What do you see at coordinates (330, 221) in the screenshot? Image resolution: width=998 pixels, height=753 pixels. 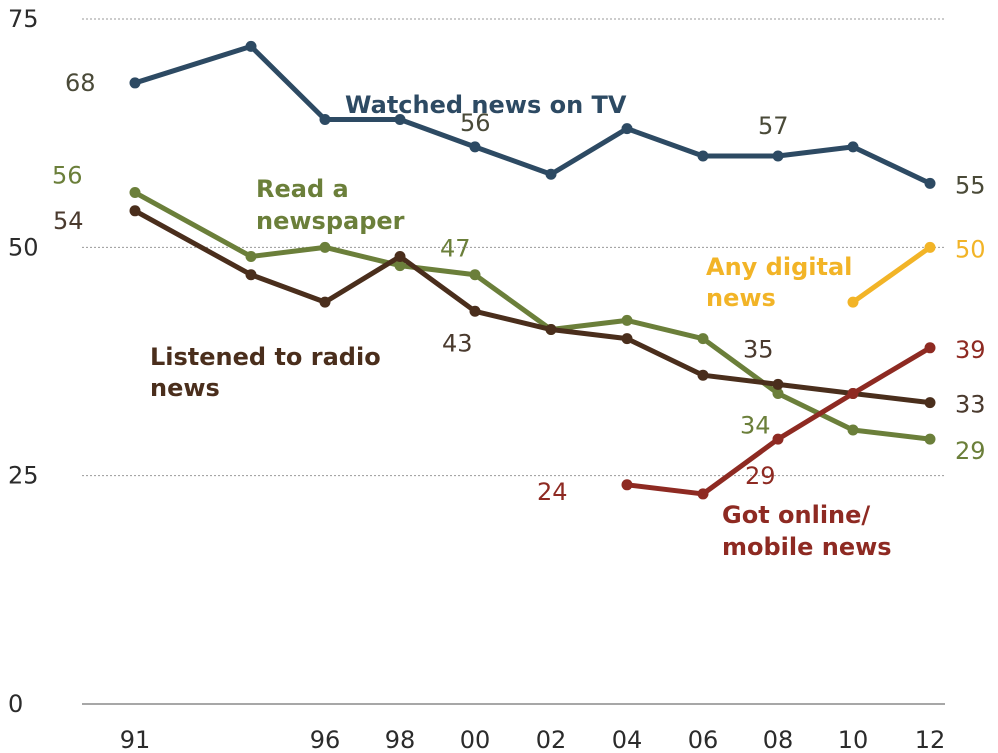 I see `series-name-label: newspaper` at bounding box center [330, 221].